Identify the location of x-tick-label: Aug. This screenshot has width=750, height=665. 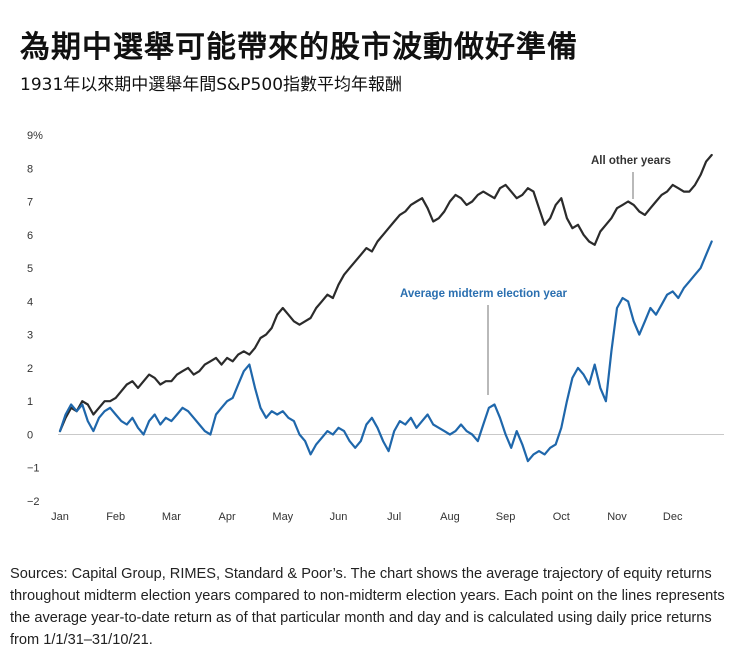
(450, 517).